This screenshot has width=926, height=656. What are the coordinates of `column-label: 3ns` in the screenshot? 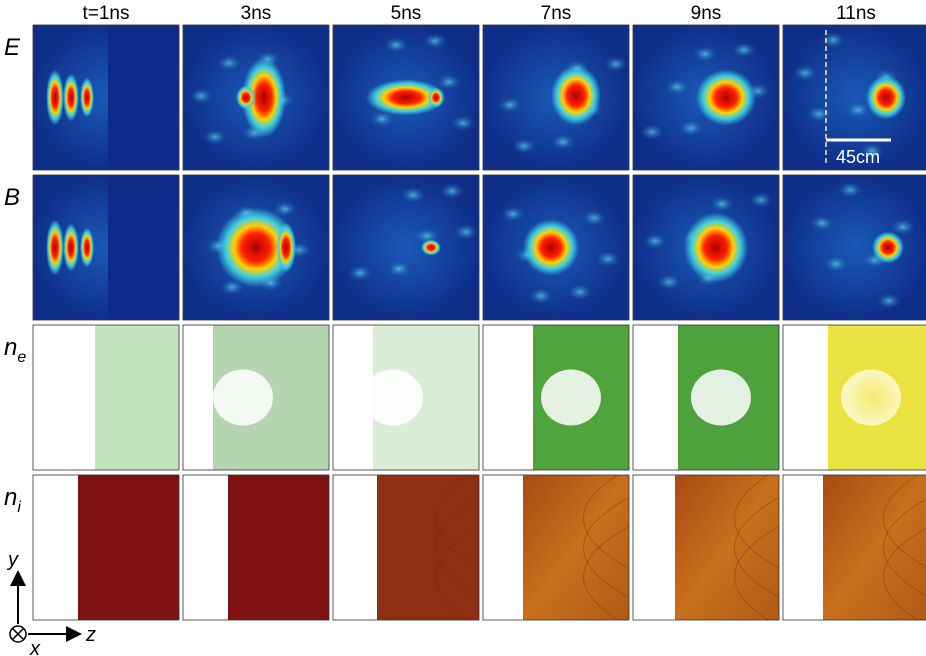 It's located at (256, 13).